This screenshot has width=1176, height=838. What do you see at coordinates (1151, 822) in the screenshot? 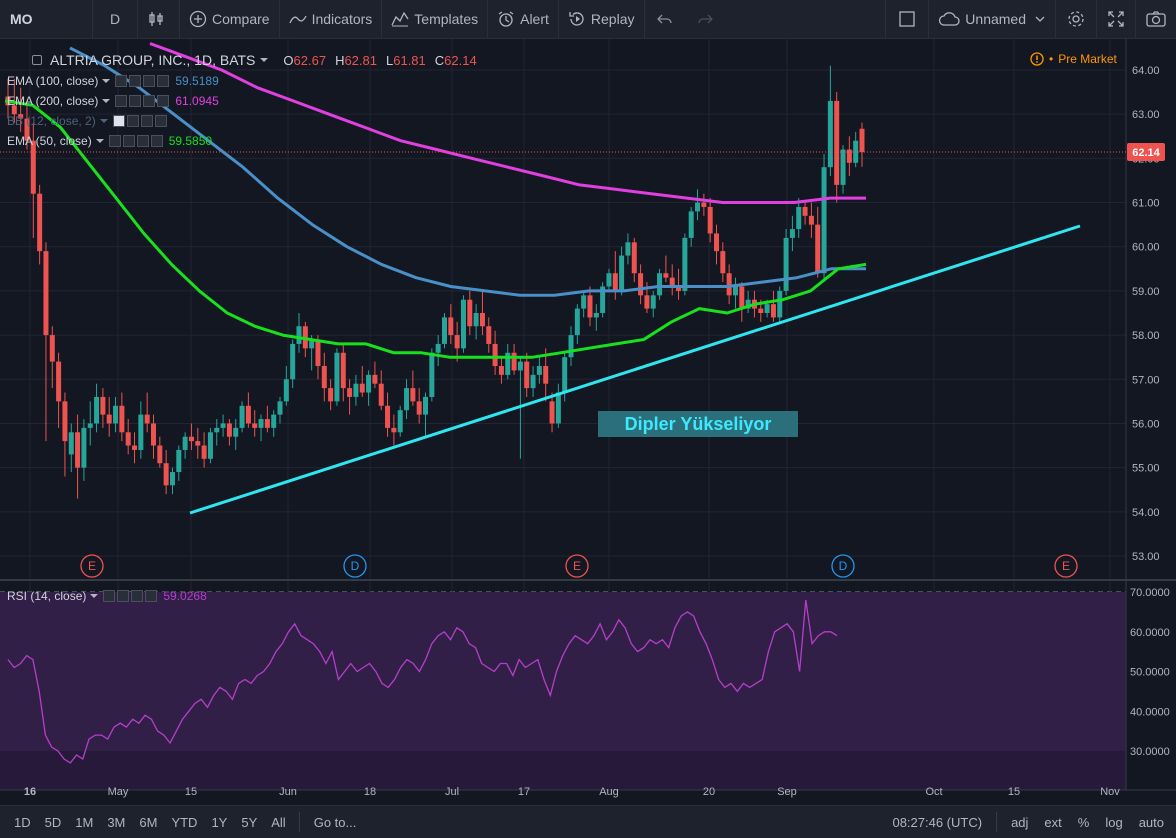
I see `auto-toggle: auto` at bounding box center [1151, 822].